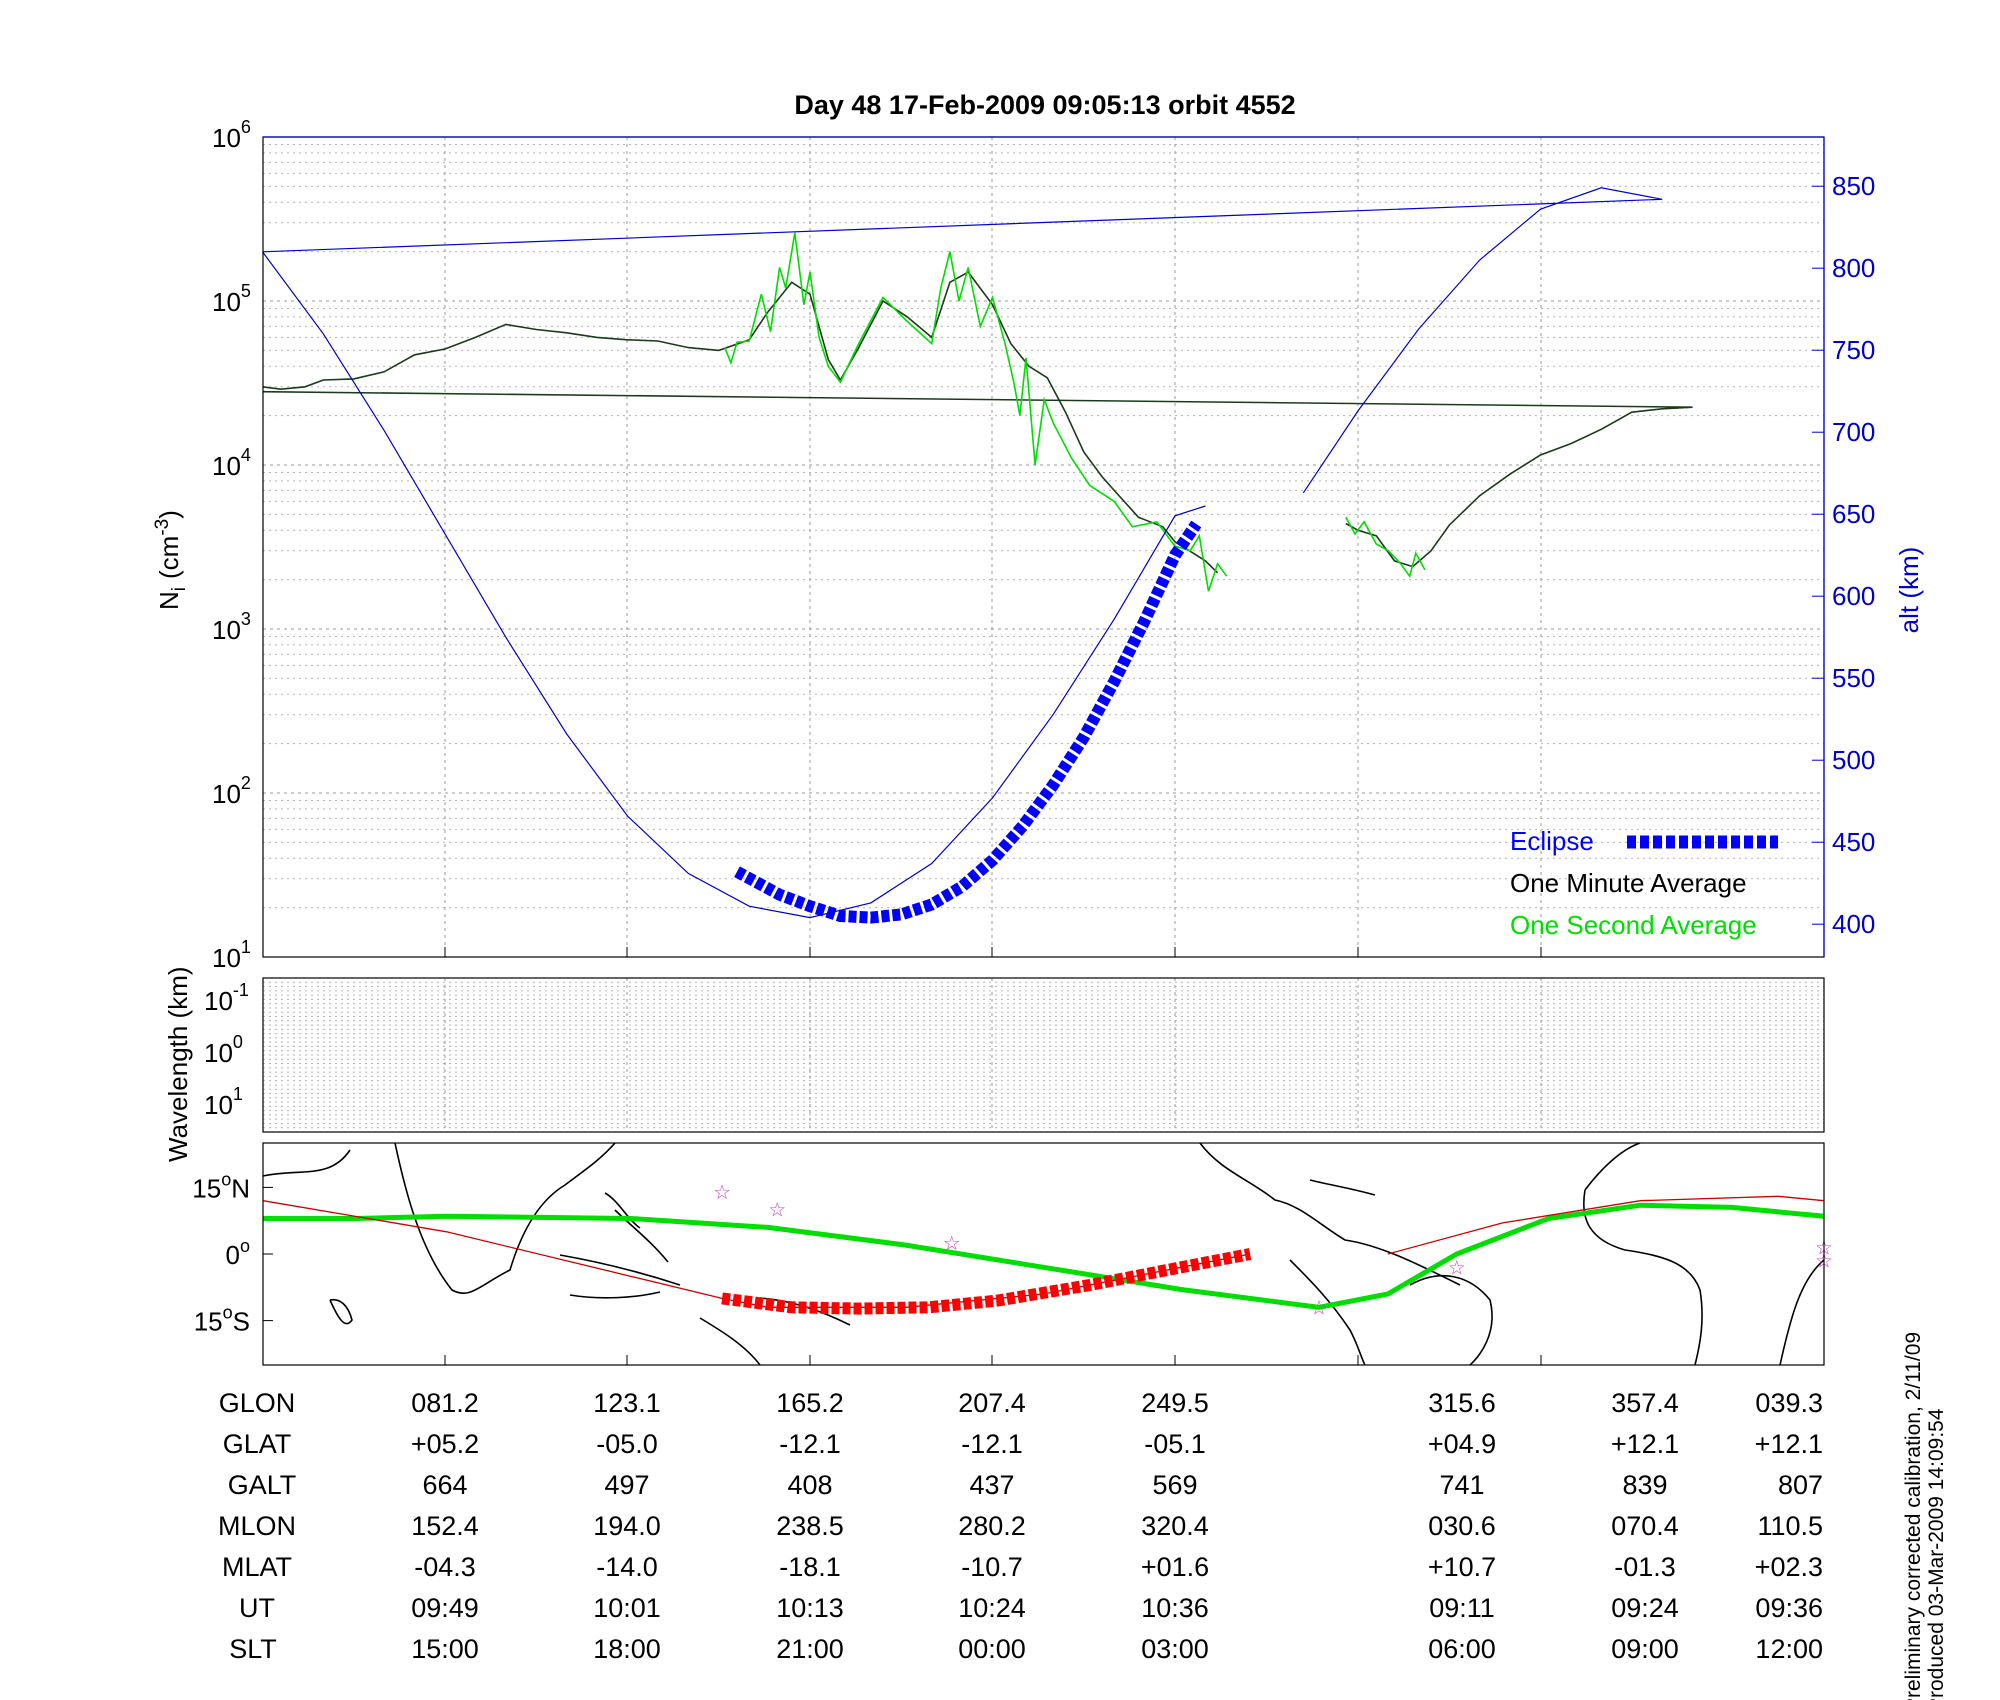  Describe the element at coordinates (445, 1526) in the screenshot. I see `table-cell: 152.4` at that location.